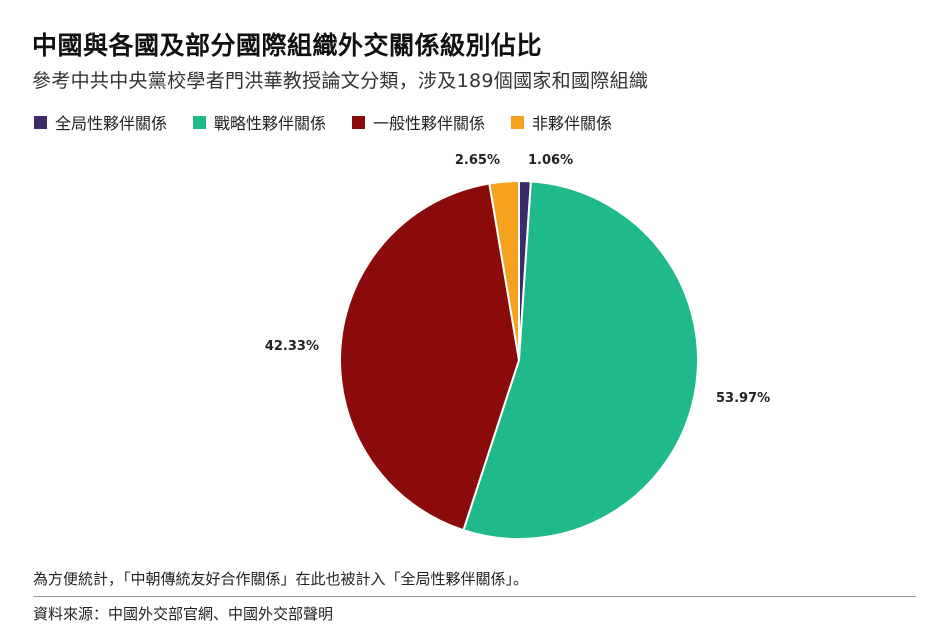 The width and height of the screenshot is (934, 624). I want to click on legend-label: 一般性夥伴關係, so click(429, 123).